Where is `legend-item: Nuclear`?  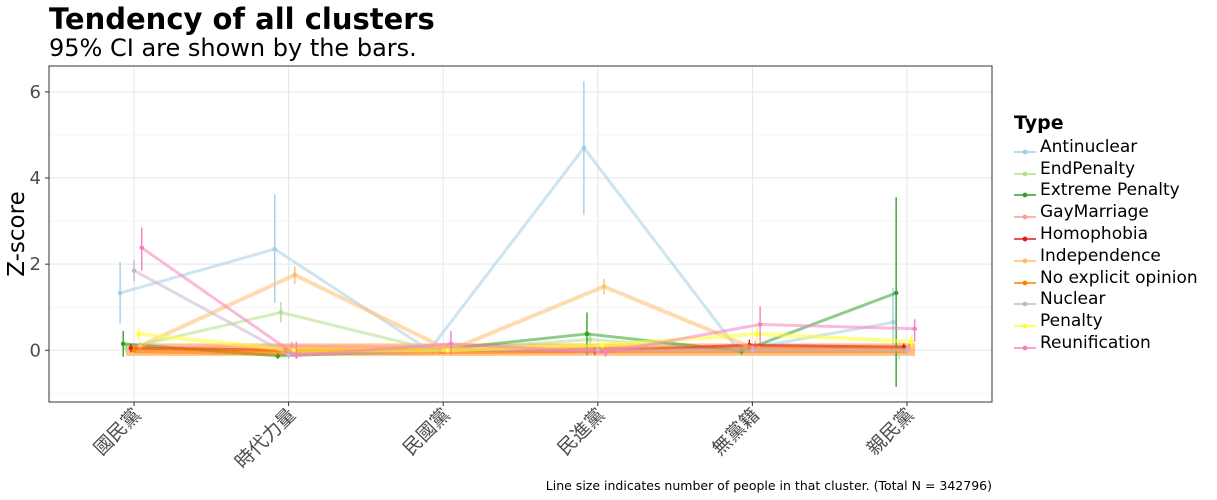 legend-item: Nuclear is located at coordinates (1106, 300).